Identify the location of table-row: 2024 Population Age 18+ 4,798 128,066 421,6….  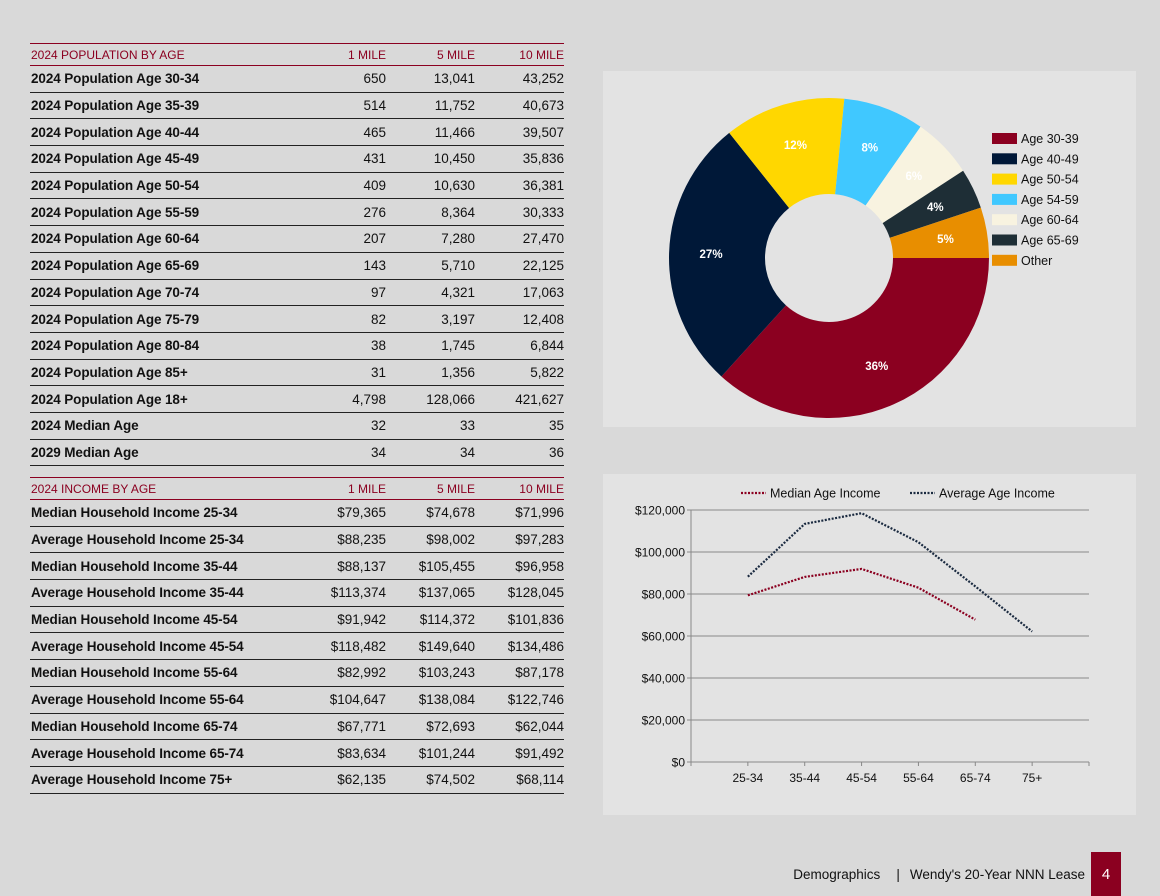
(297, 399).